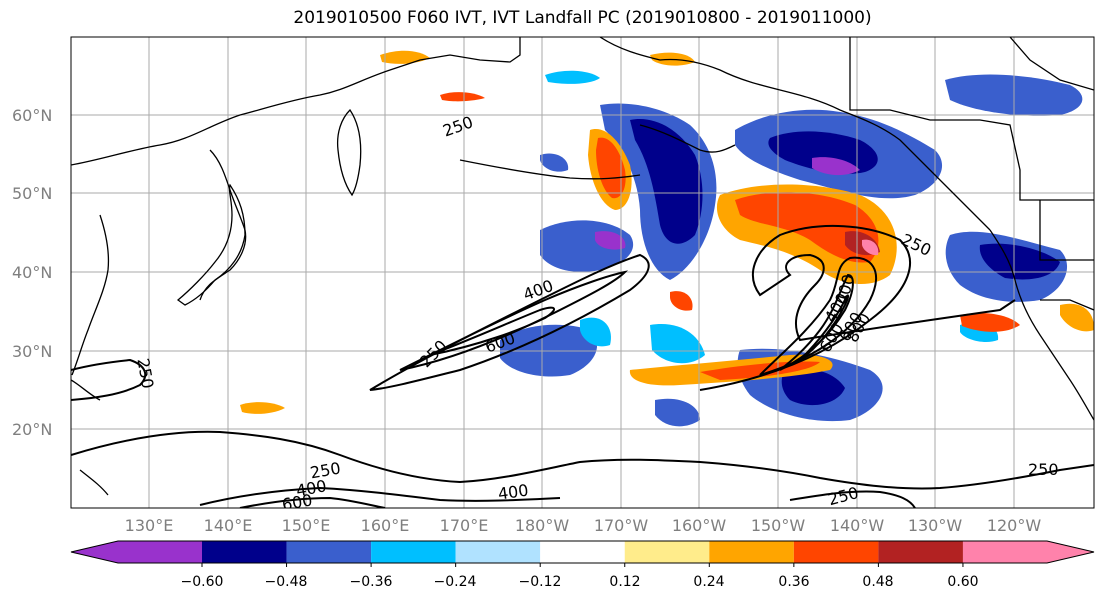 This screenshot has width=1105, height=601. I want to click on colorbar-label: 0.60, so click(962, 582).